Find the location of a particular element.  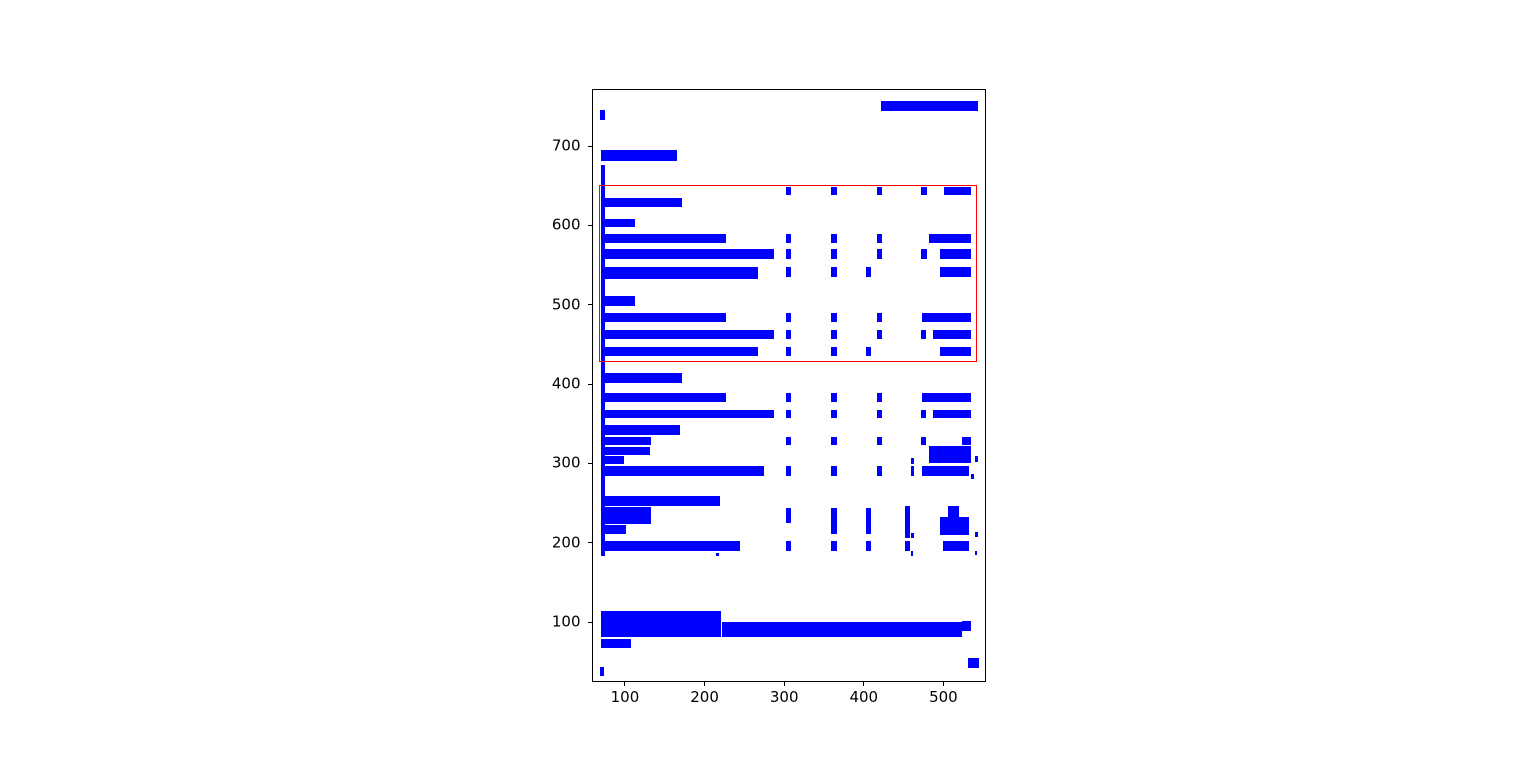

x-tick-label: 200 is located at coordinates (704, 696).